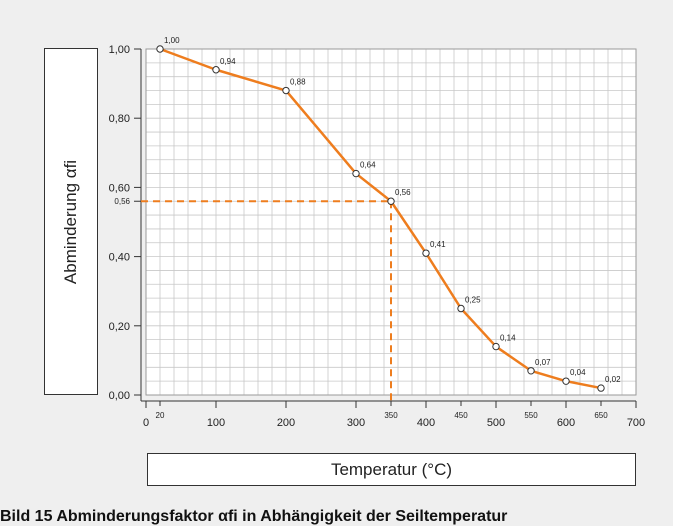 This screenshot has width=673, height=526. What do you see at coordinates (531, 415) in the screenshot?
I see `x-tick-label-minor: 550` at bounding box center [531, 415].